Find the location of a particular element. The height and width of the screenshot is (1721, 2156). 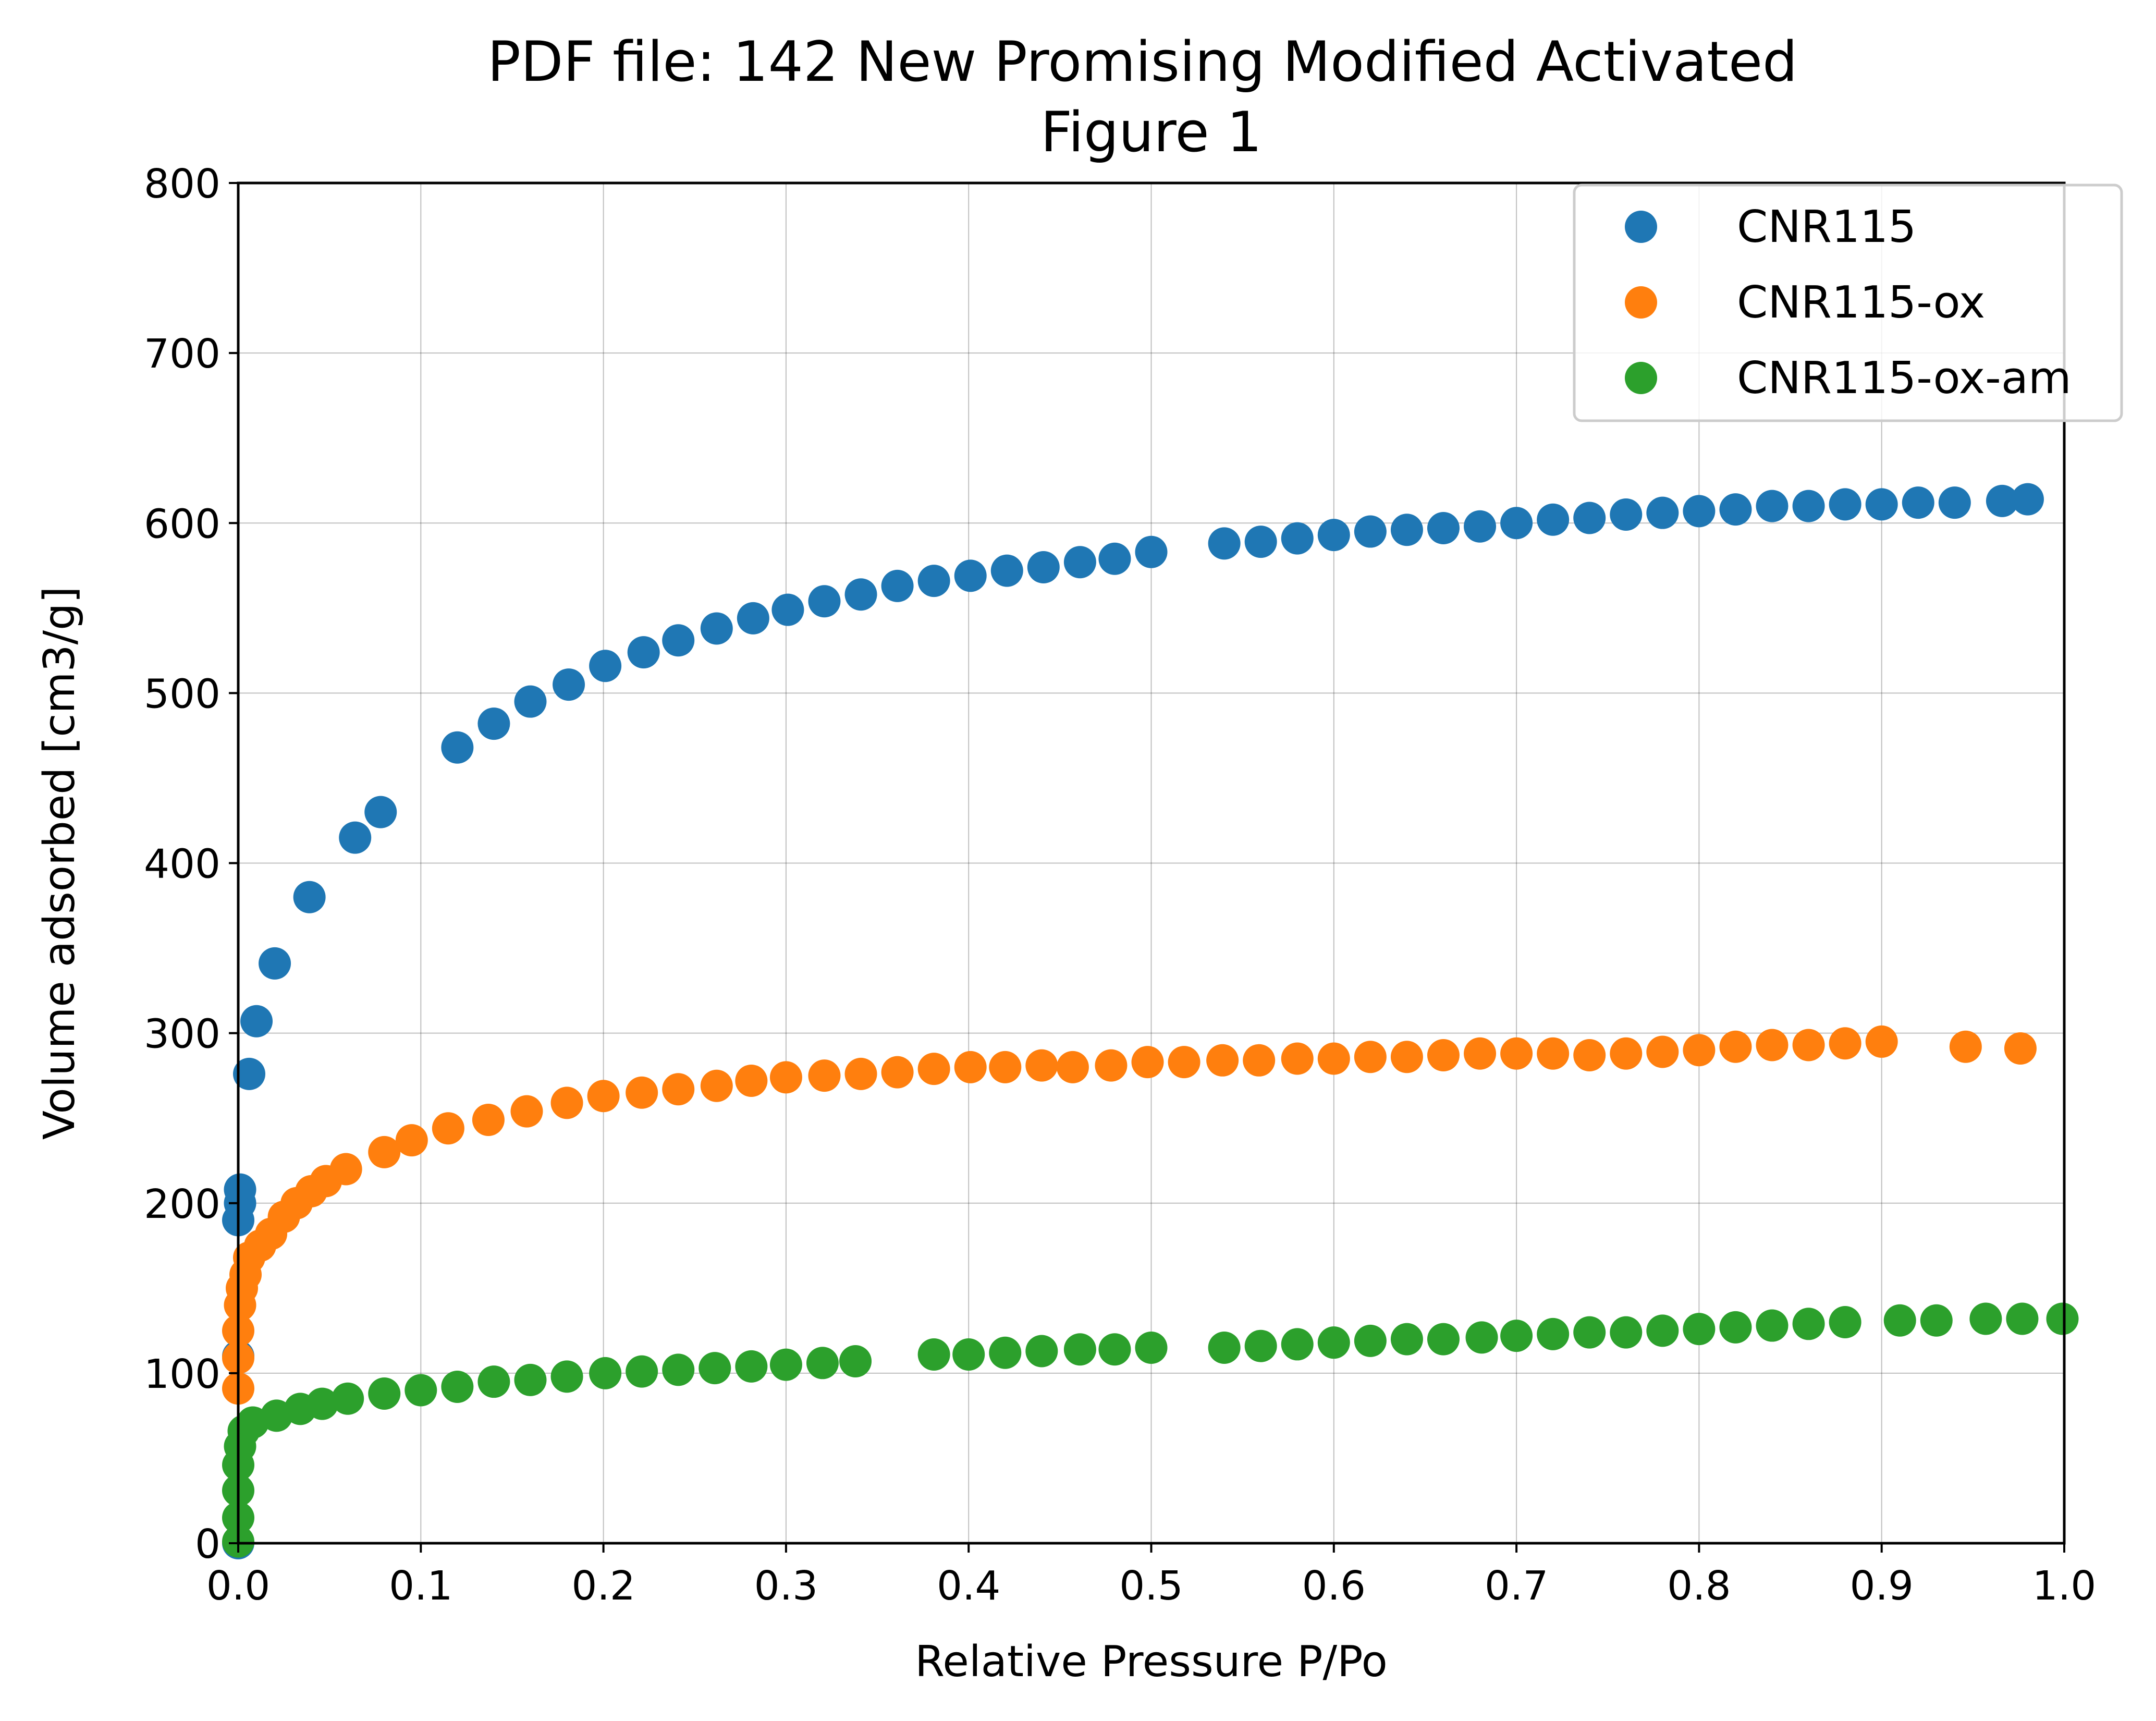

y-tick-label: 200 is located at coordinates (182, 1205).